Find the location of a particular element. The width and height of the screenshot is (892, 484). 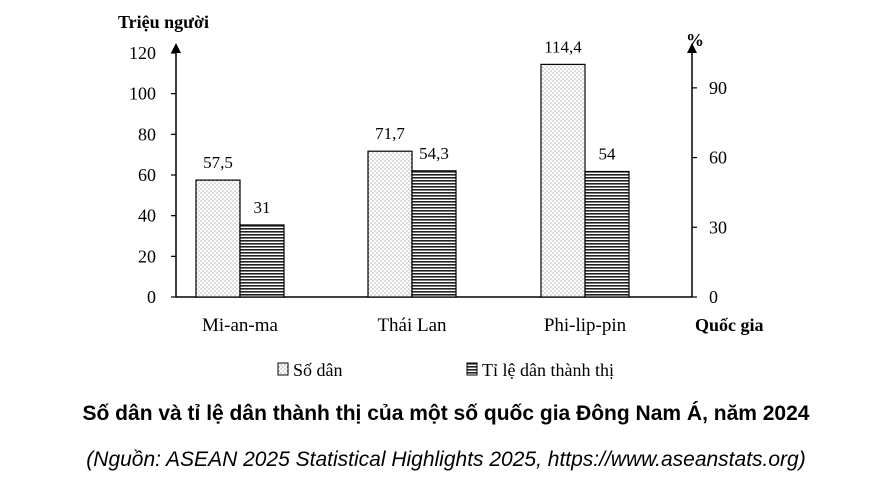

left-axis-label: Triệu người is located at coordinates (163, 22).